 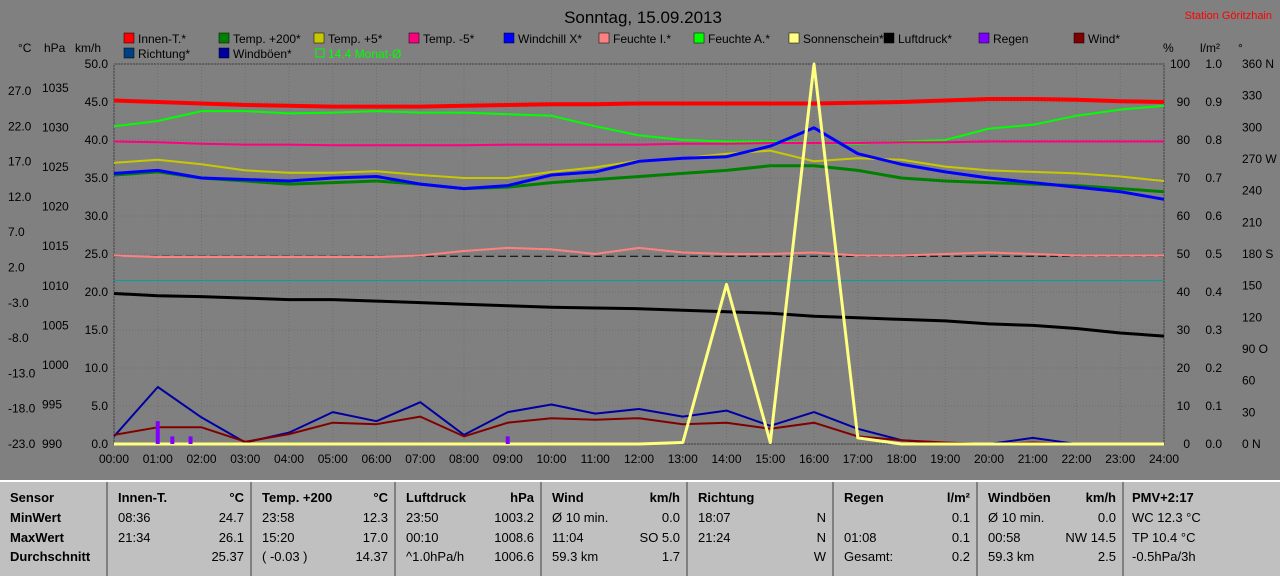 What do you see at coordinates (376, 459) in the screenshot?
I see `x-tick-label: 06:00` at bounding box center [376, 459].